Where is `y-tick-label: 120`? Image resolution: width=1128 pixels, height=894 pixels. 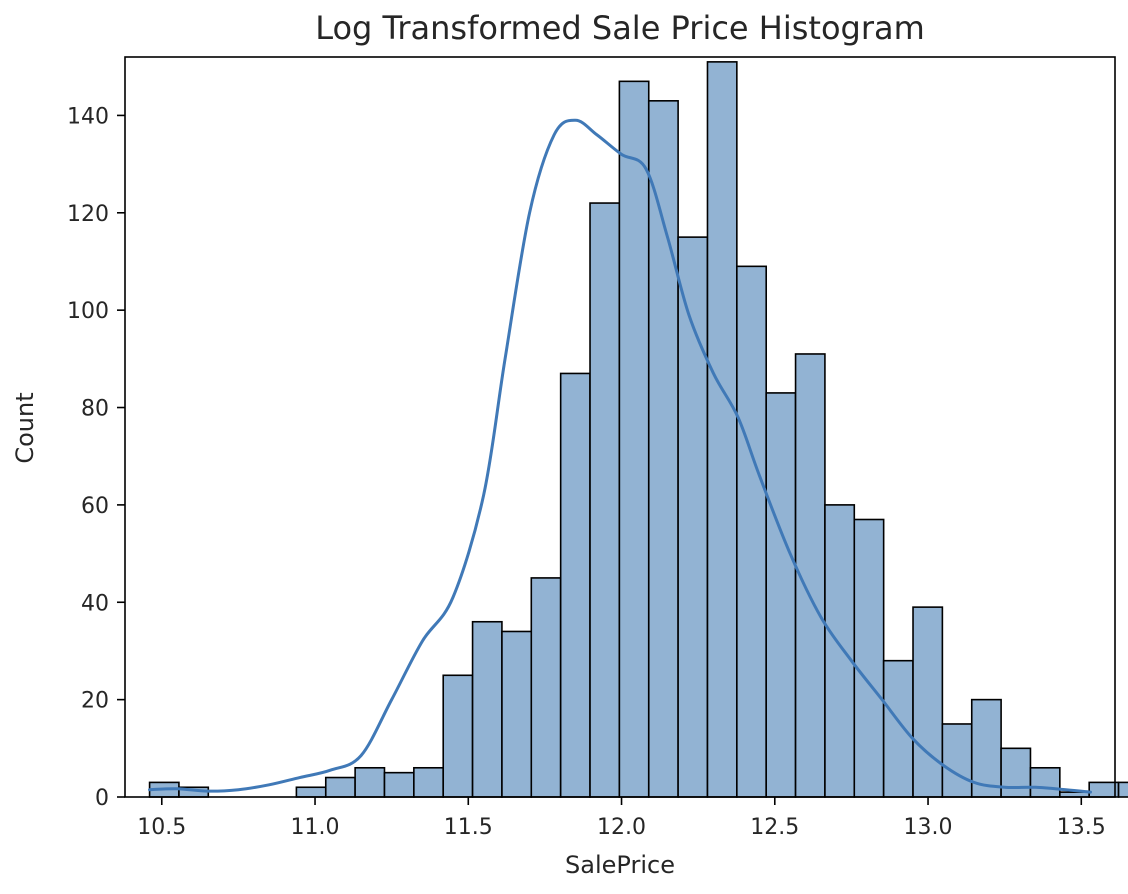
y-tick-label: 120 is located at coordinates (88, 214).